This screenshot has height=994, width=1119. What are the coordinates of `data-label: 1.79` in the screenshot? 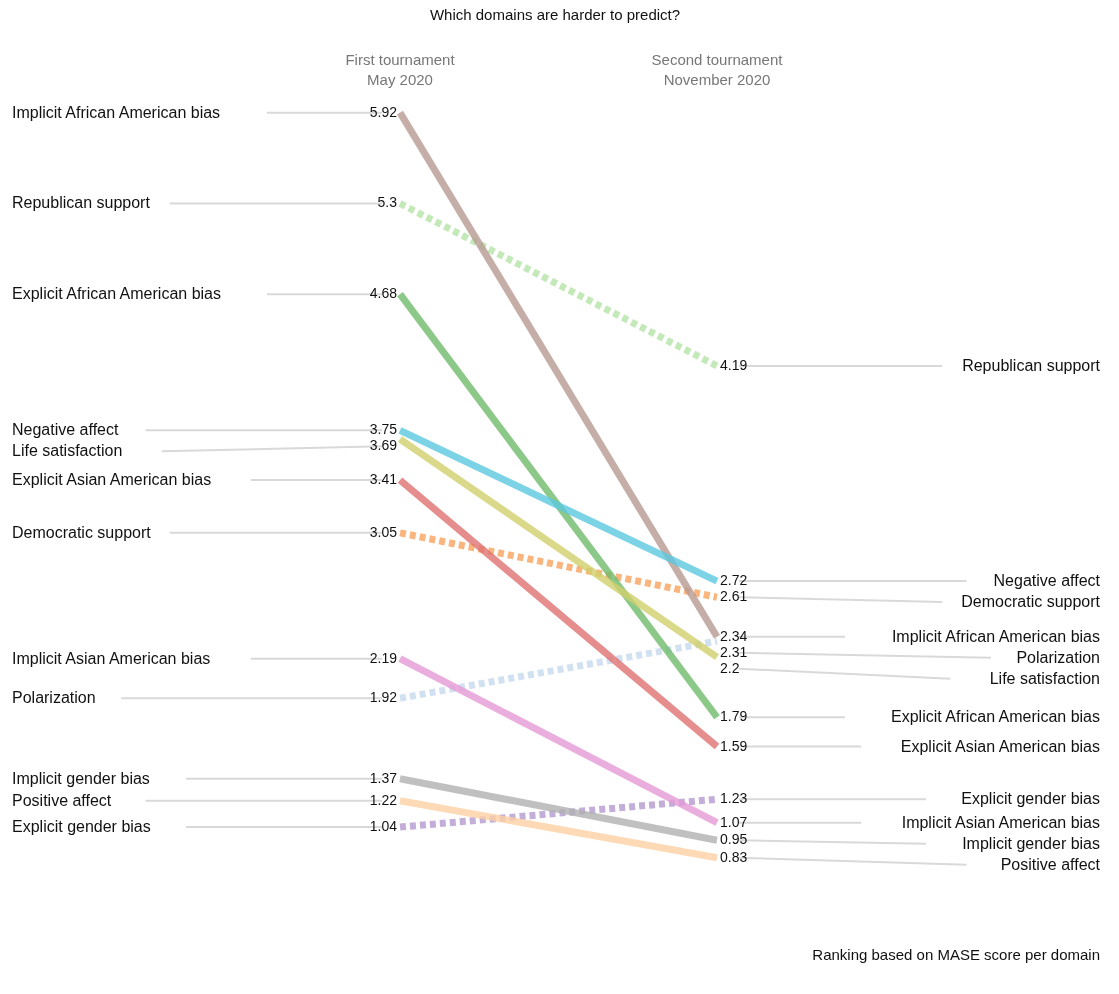 It's located at (734, 716).